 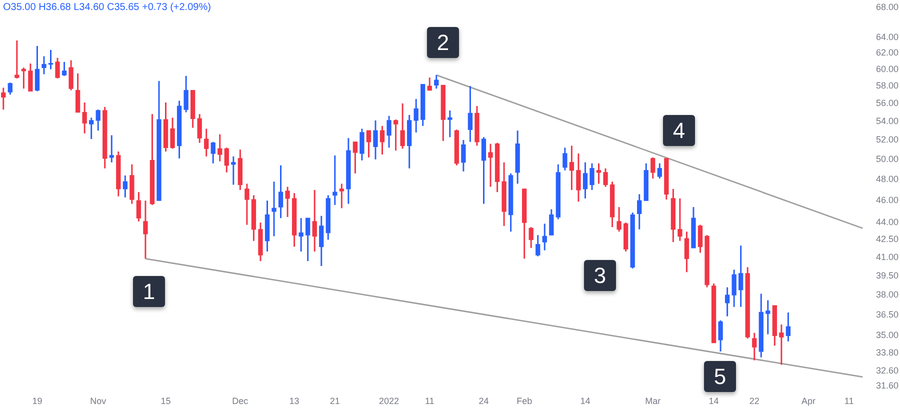 I want to click on y-tick-label: 46.00, so click(x=887, y=200).